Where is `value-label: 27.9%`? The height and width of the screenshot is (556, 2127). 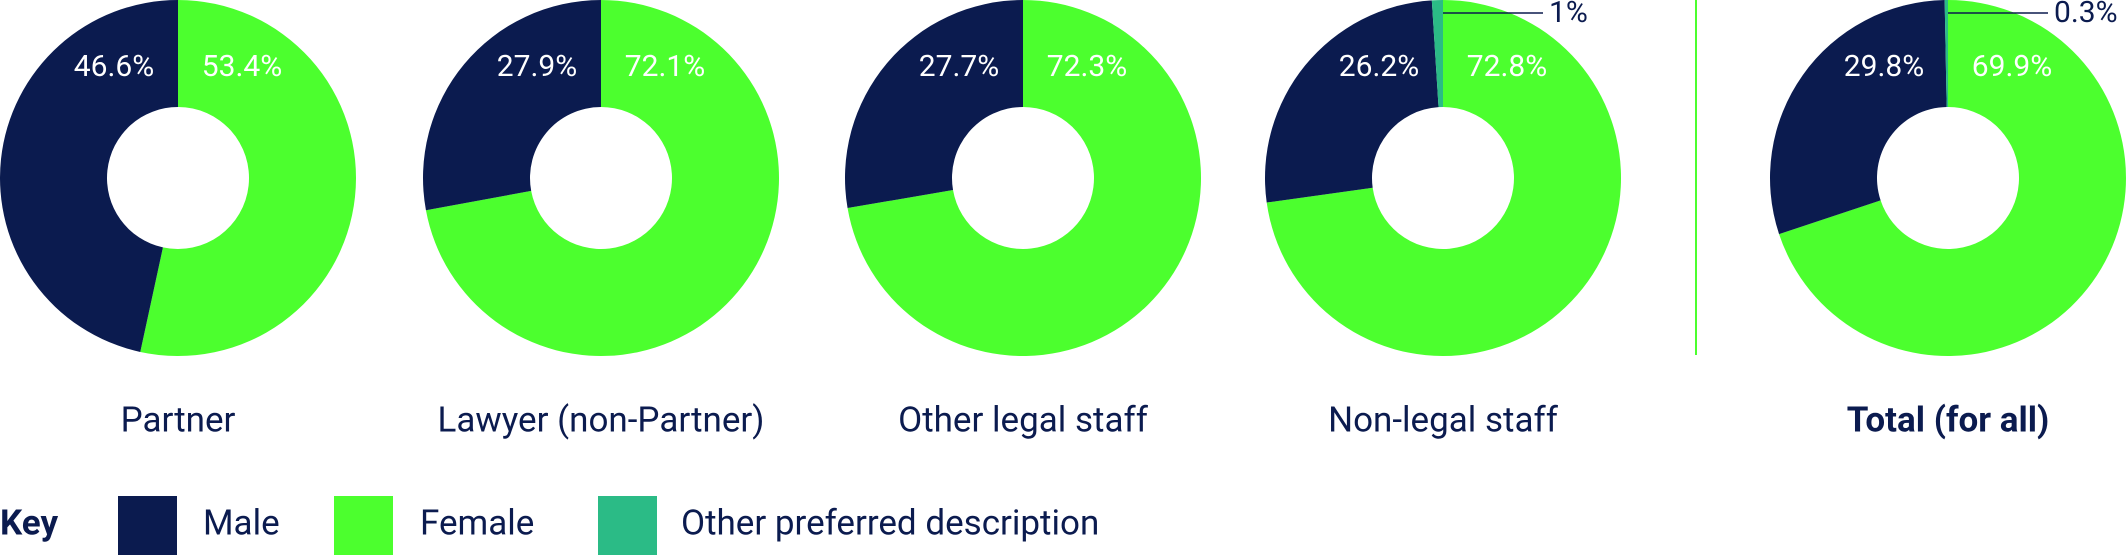 value-label: 27.9% is located at coordinates (537, 66).